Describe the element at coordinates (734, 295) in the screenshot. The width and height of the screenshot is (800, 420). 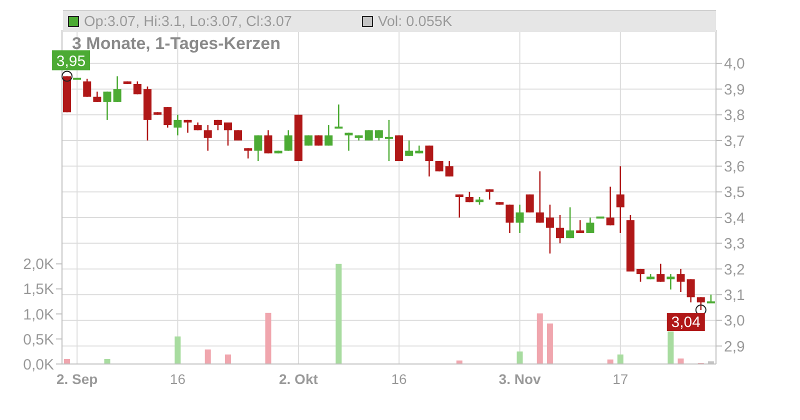
I see `y-tick-label: 3,1` at that location.